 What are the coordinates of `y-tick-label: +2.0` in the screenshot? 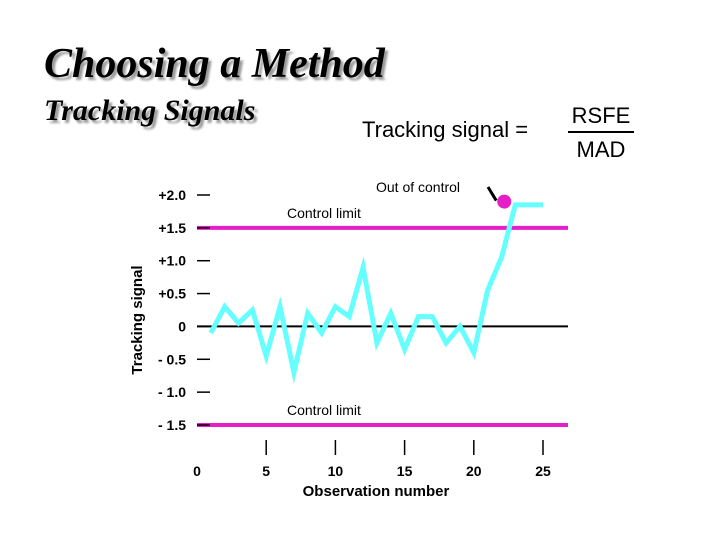 It's located at (172, 195).